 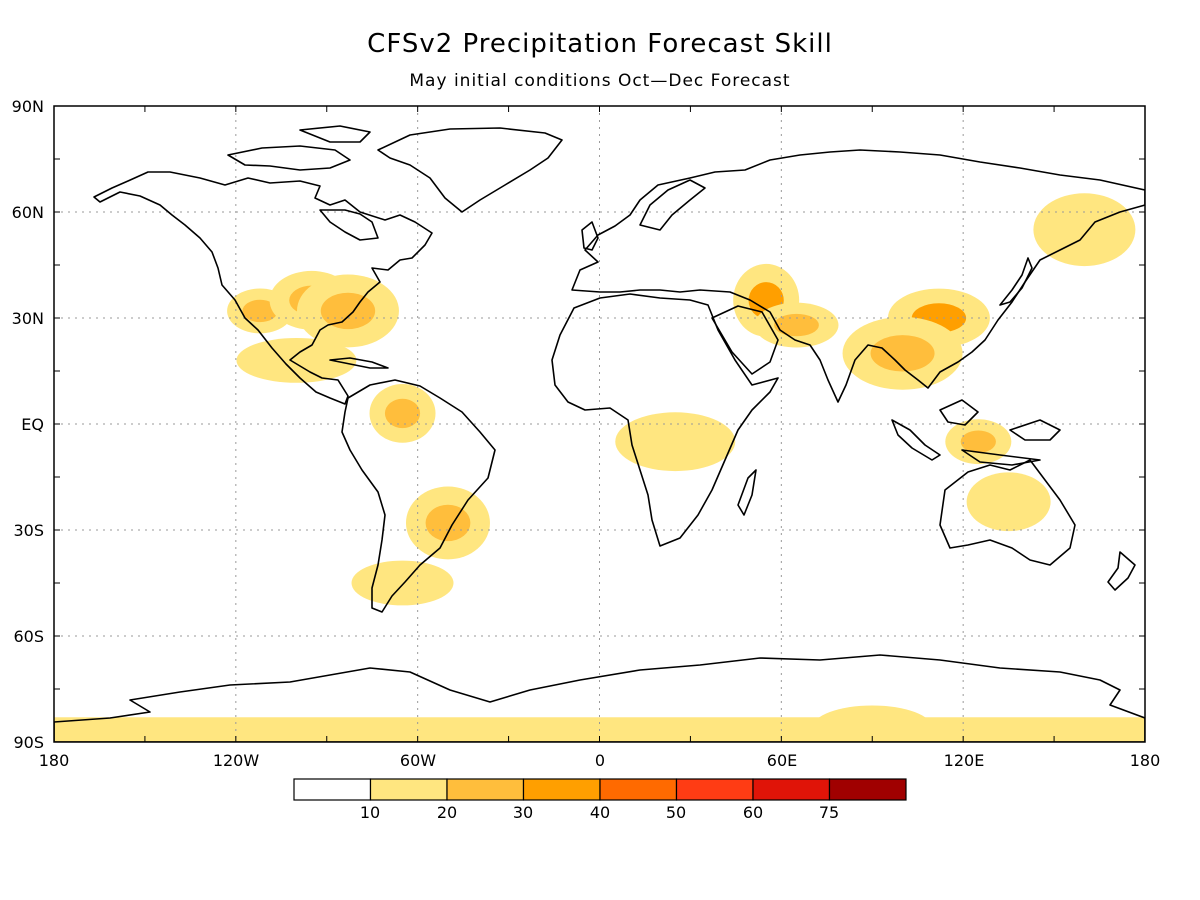 What do you see at coordinates (299, 148) in the screenshot?
I see `coastline-arctic-islands` at bounding box center [299, 148].